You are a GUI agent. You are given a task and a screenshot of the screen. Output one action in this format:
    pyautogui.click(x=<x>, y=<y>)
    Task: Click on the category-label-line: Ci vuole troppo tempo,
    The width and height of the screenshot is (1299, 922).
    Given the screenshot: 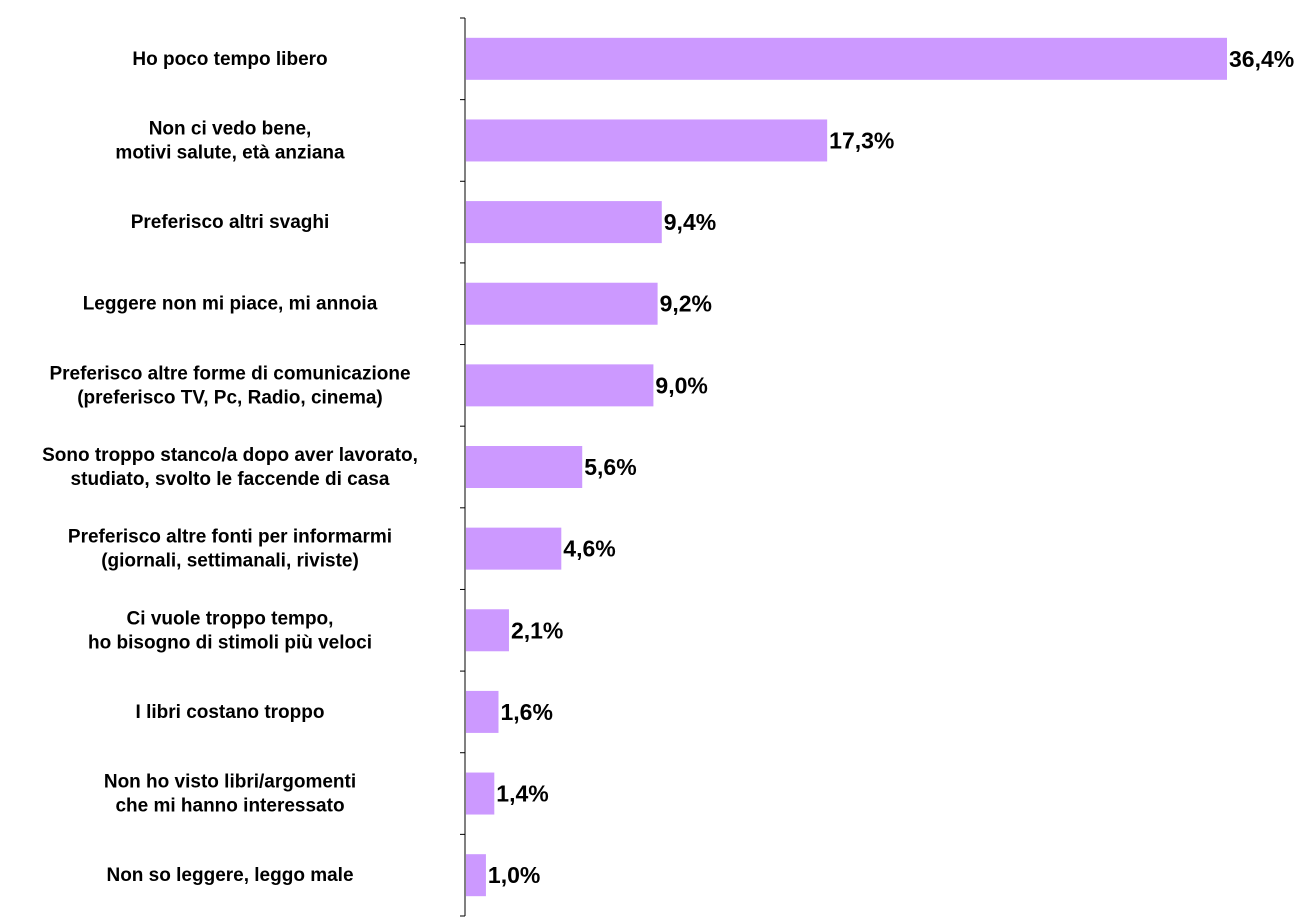 What is the action you would take?
    pyautogui.click(x=230, y=618)
    